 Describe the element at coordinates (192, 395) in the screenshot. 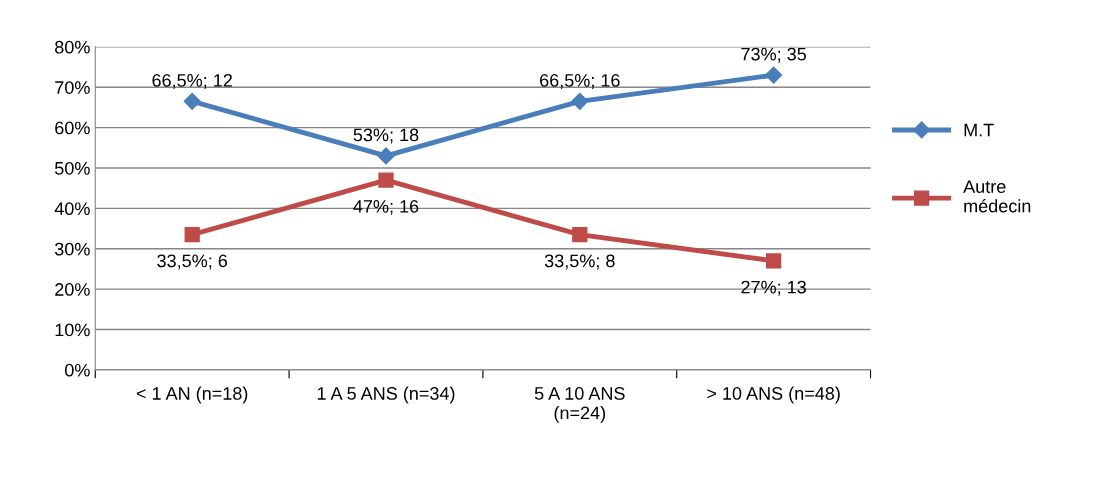

I see `x-tick-label: < 1 AN (n=18)` at that location.